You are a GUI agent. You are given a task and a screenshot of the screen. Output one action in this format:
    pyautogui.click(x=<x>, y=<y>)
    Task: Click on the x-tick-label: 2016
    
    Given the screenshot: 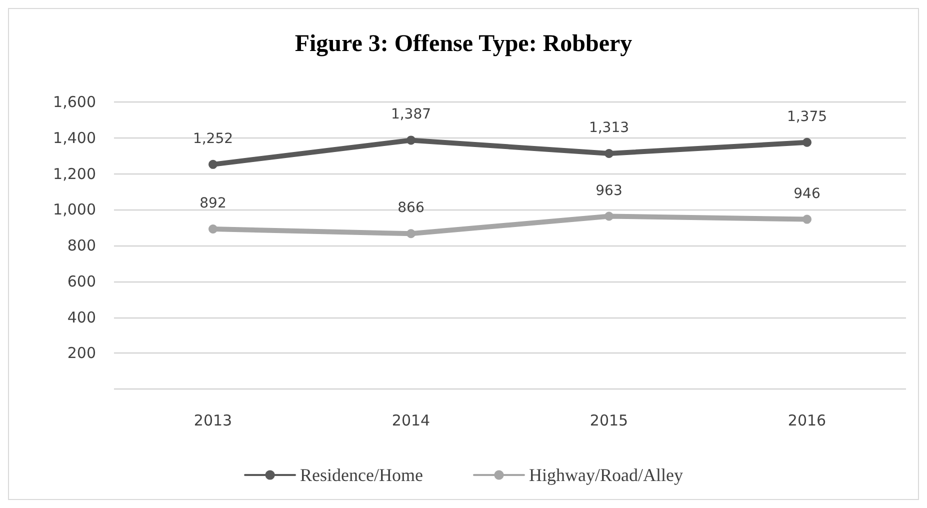 What is the action you would take?
    pyautogui.click(x=807, y=421)
    